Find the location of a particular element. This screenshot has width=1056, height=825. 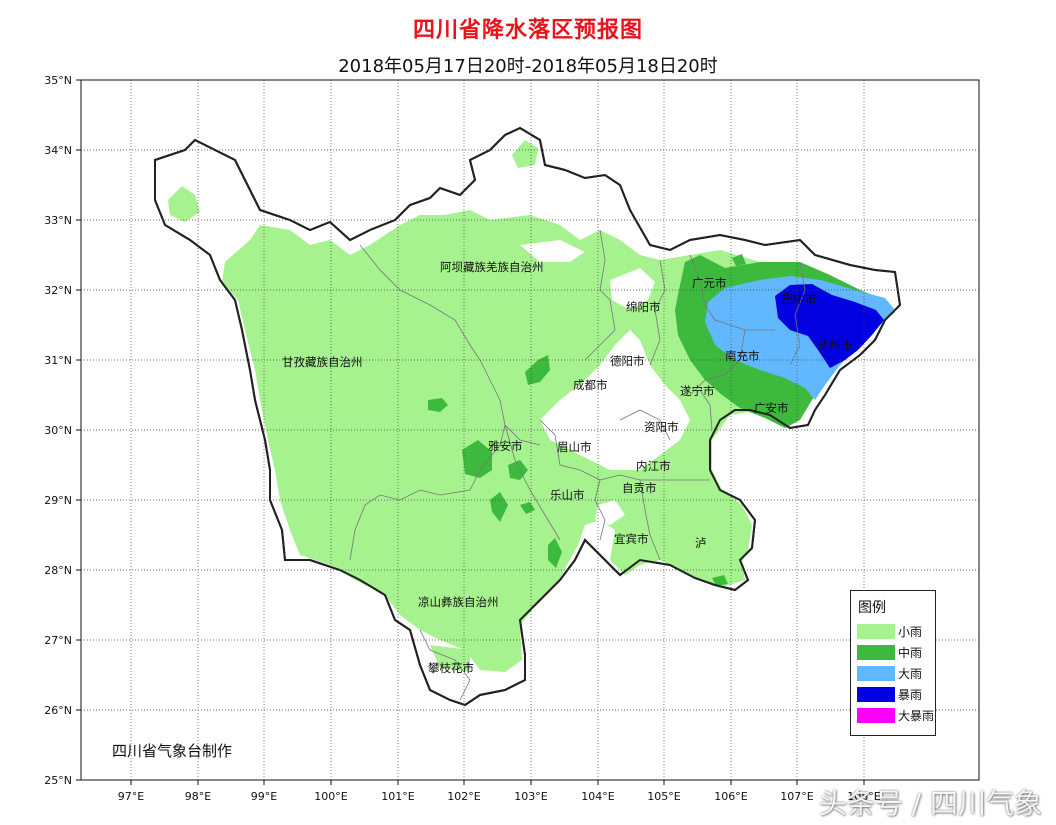

place-label-meishan: 眉山市 is located at coordinates (574, 447).